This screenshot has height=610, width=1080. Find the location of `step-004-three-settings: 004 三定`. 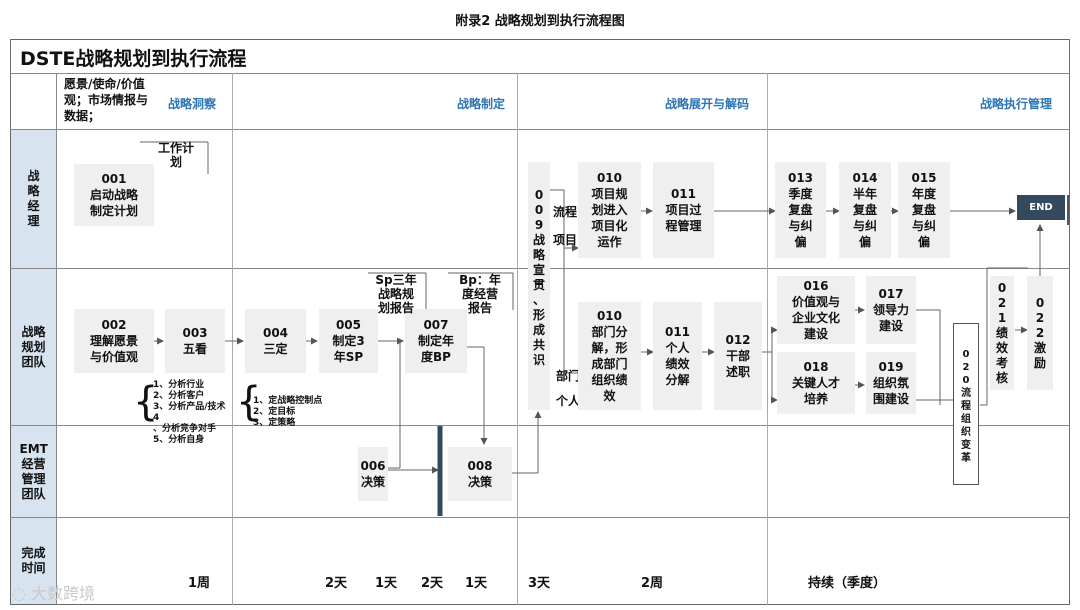

step-004-three-settings: 004 三定 is located at coordinates (275, 341).